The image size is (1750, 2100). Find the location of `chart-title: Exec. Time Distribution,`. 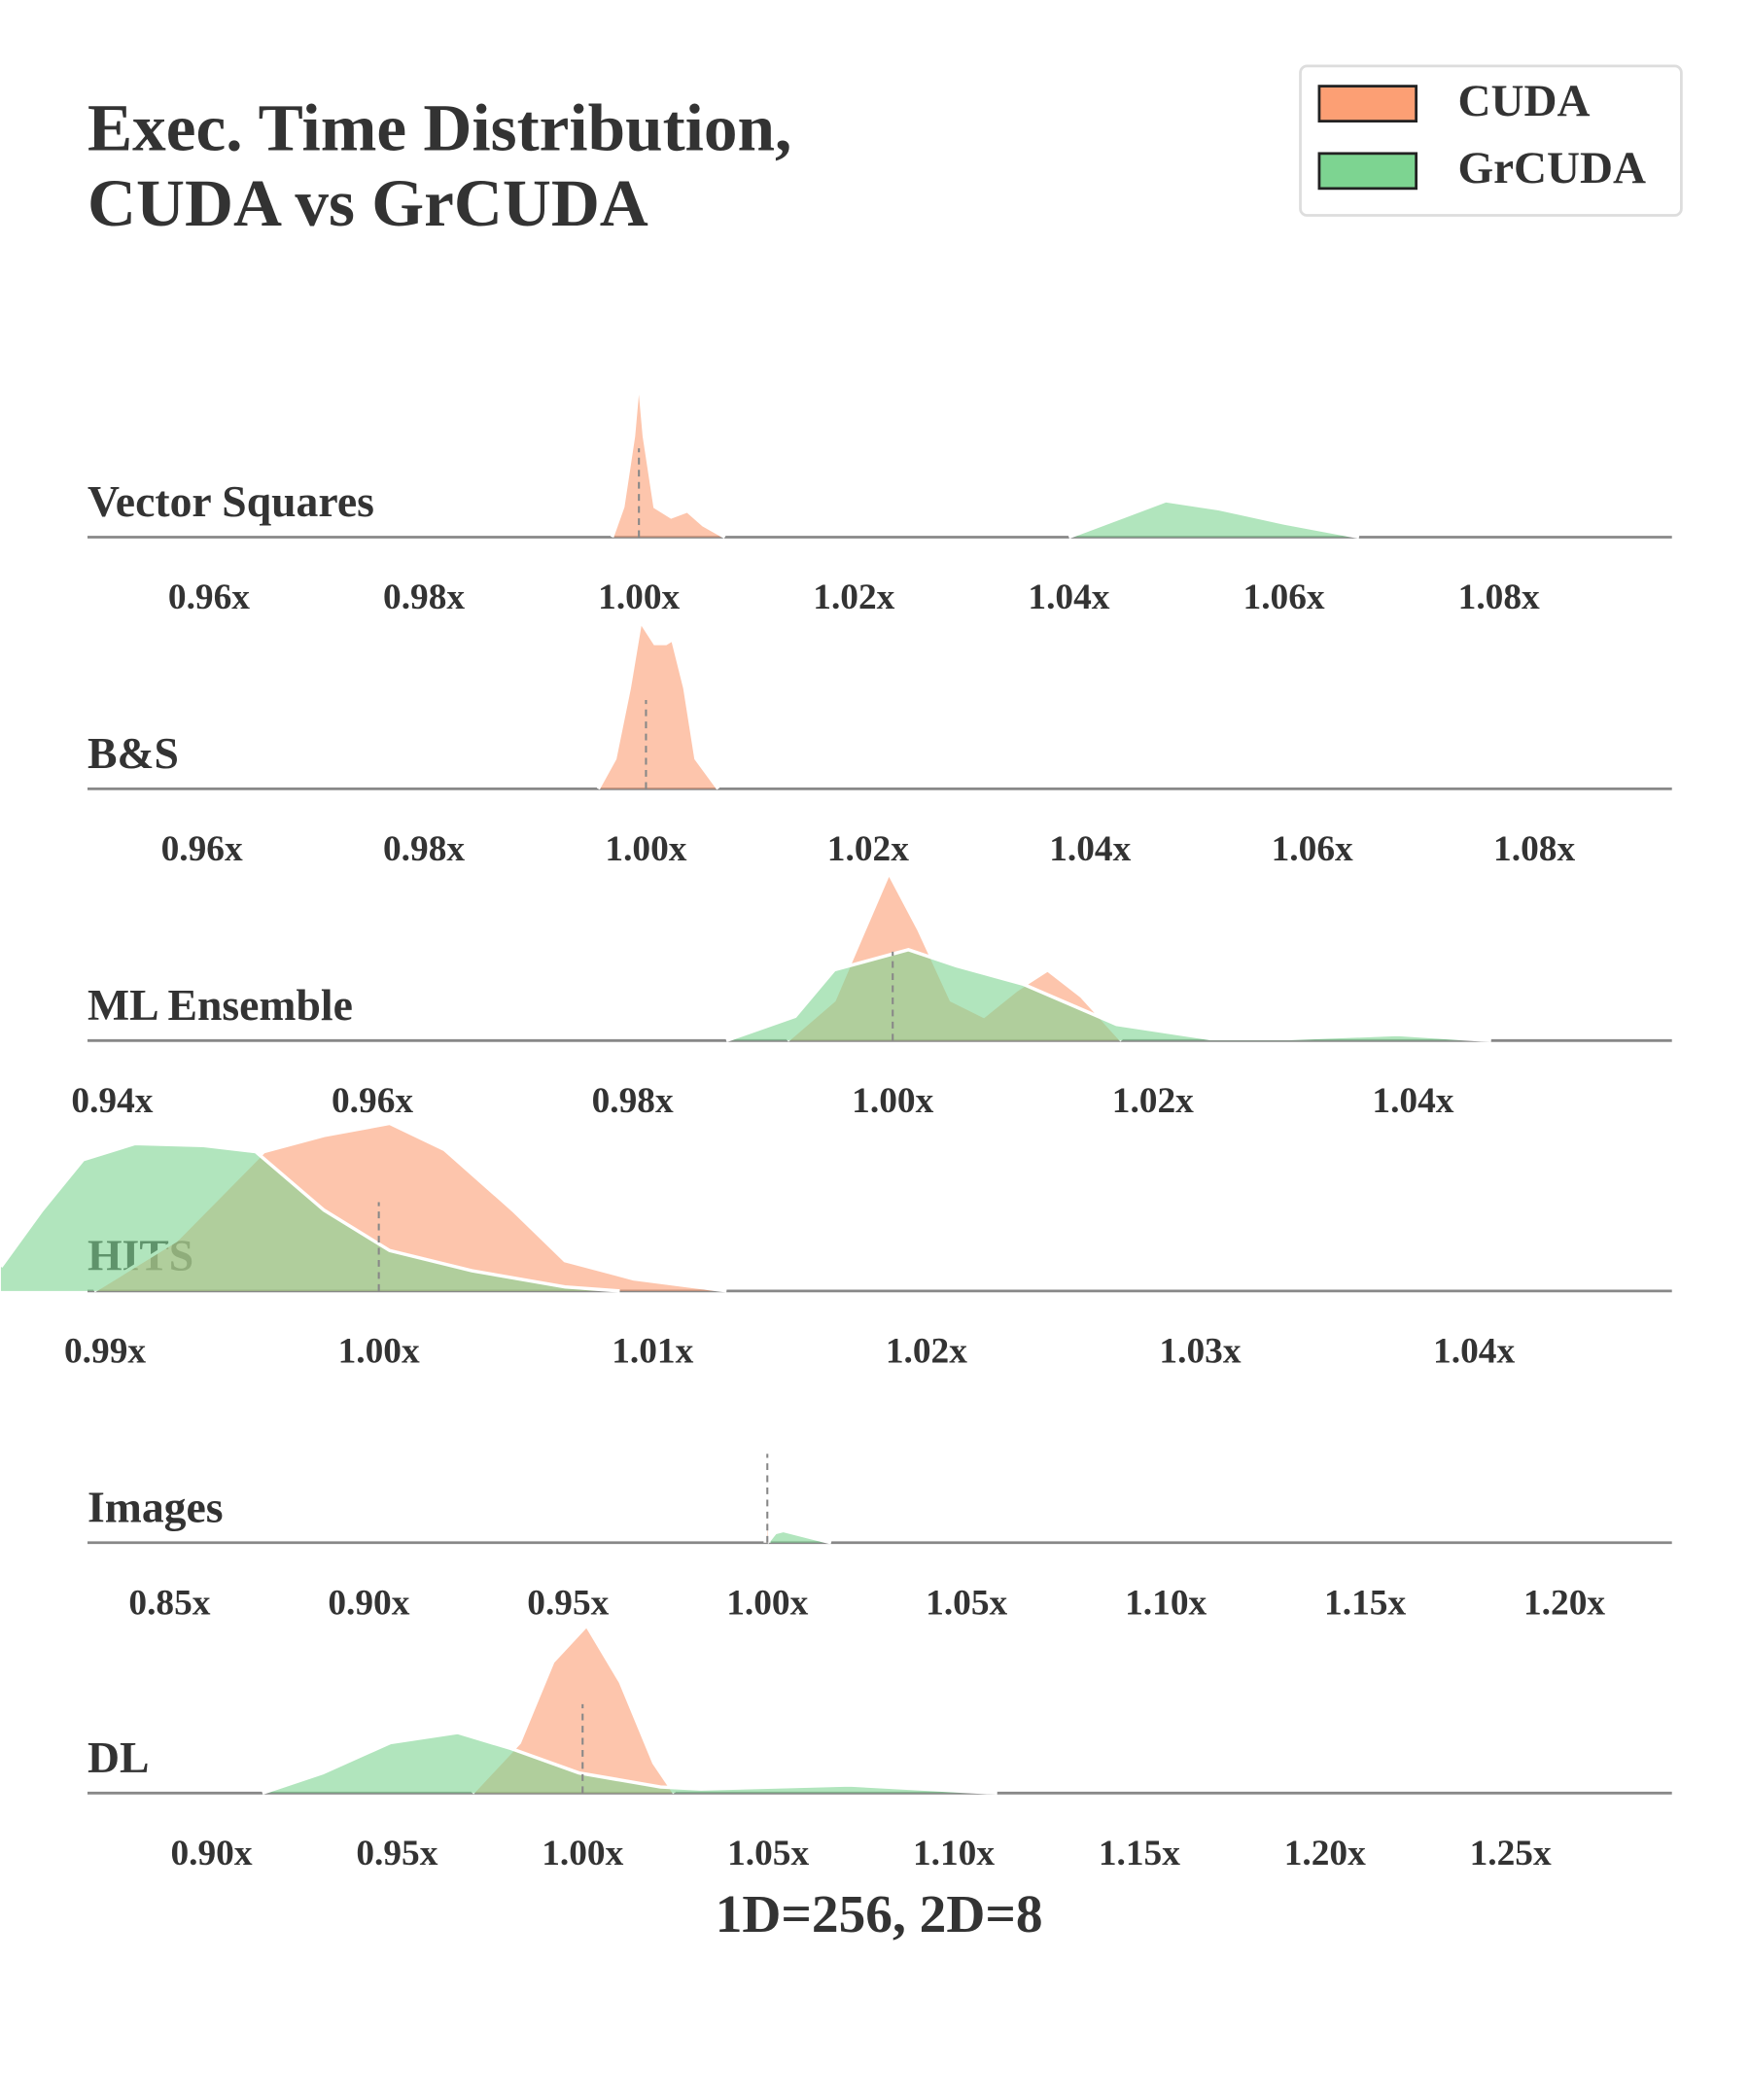

chart-title: Exec. Time Distribution, is located at coordinates (439, 126).